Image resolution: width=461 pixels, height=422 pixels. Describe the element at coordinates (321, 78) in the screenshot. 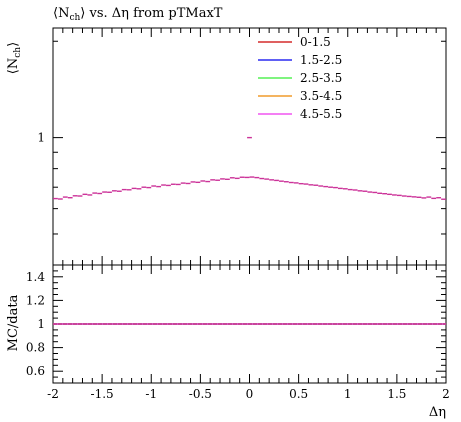

I see `legend-entry: 2.5-3.5` at that location.